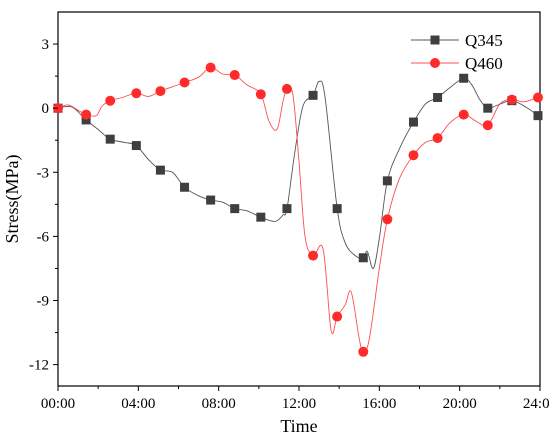  I want to click on legend-marker-q460, so click(435, 63).